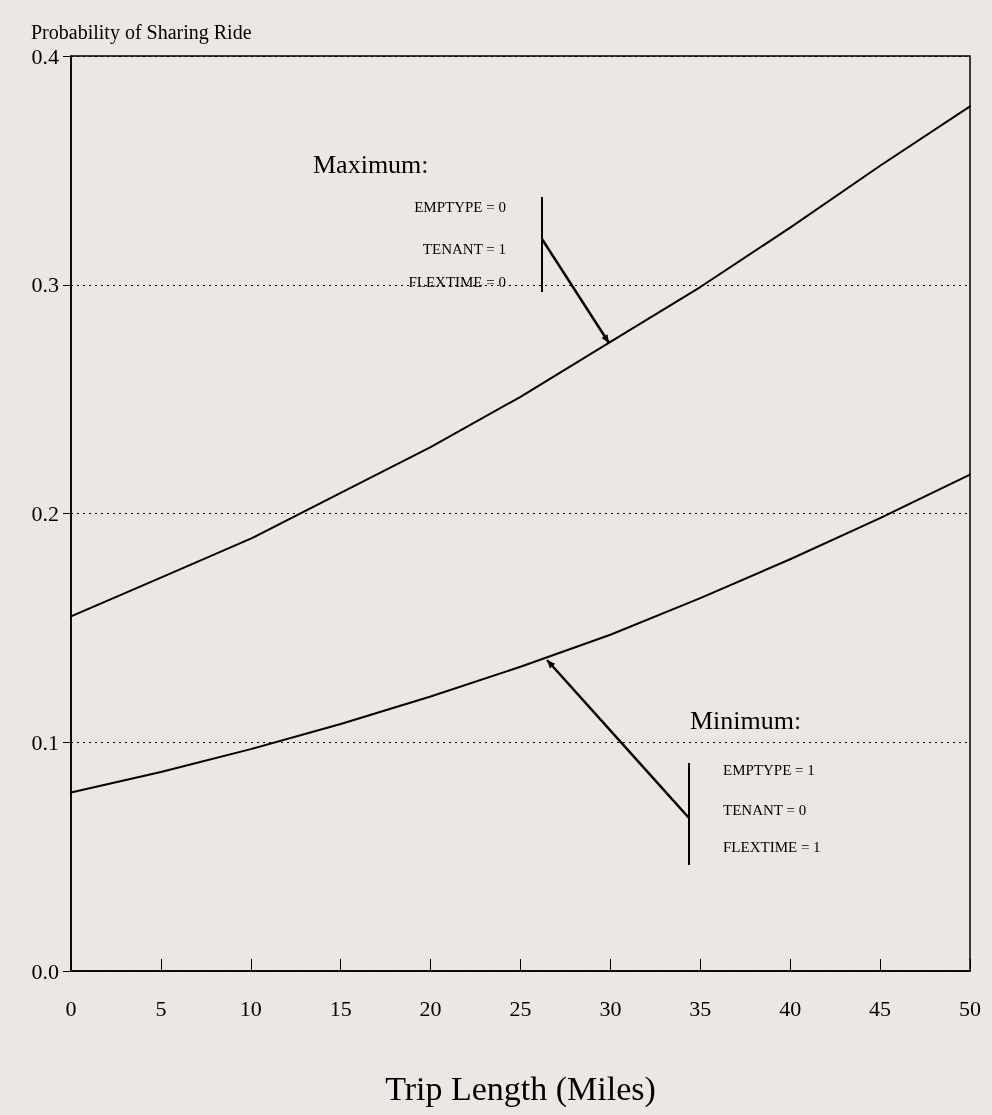 This screenshot has height=1115, width=992. Describe the element at coordinates (746, 721) in the screenshot. I see `annotation: Minimum:` at that location.